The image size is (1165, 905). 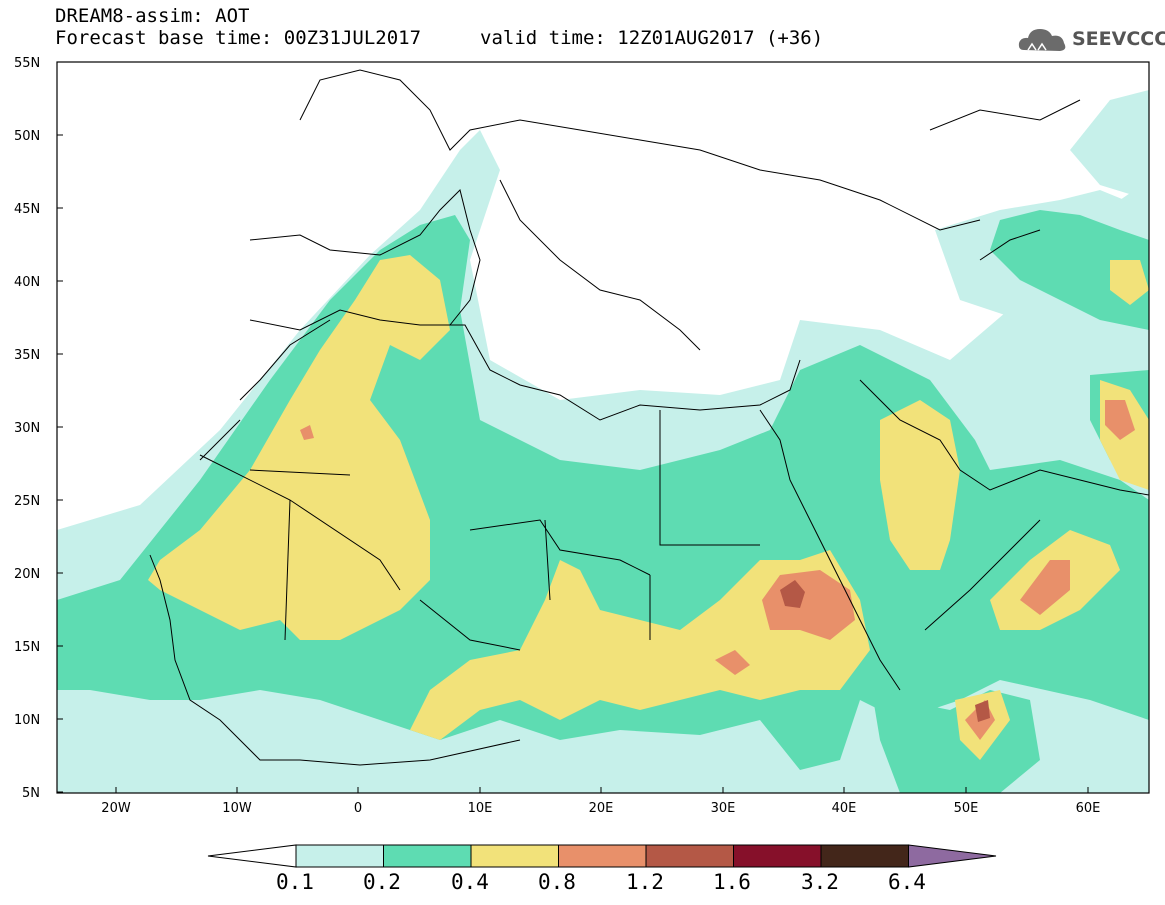 What do you see at coordinates (116, 808) in the screenshot?
I see `lon-label: 20W` at bounding box center [116, 808].